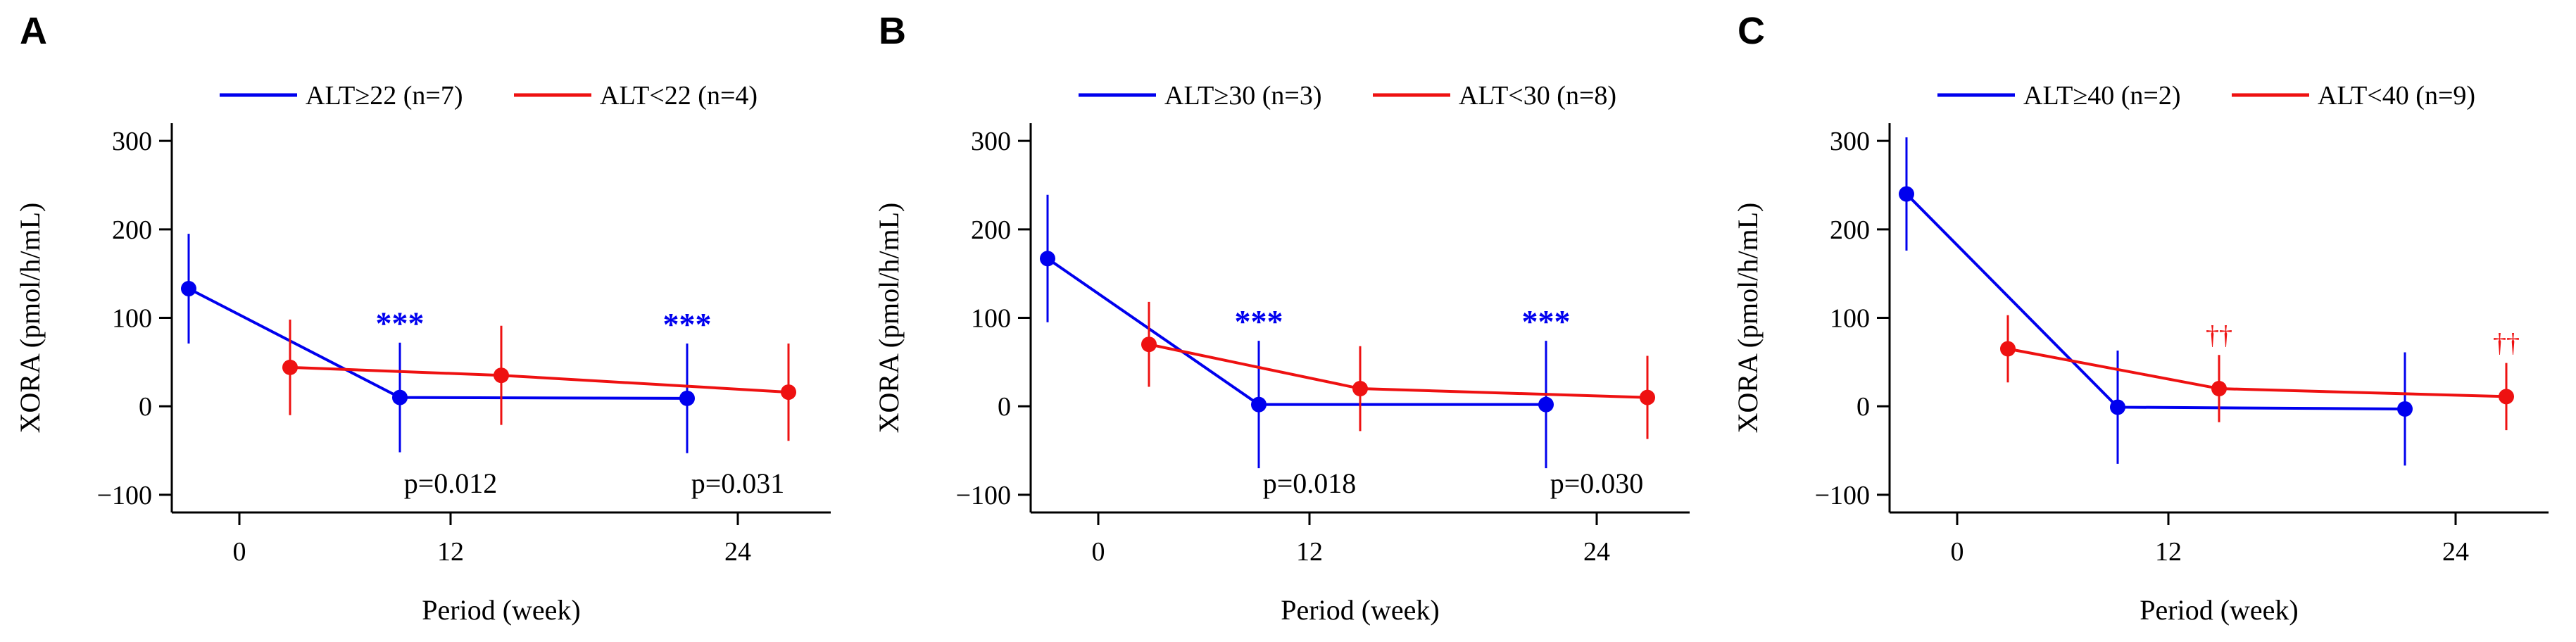 This screenshot has height=642, width=2576. Describe the element at coordinates (893, 31) in the screenshot. I see `panel-letter: B` at that location.